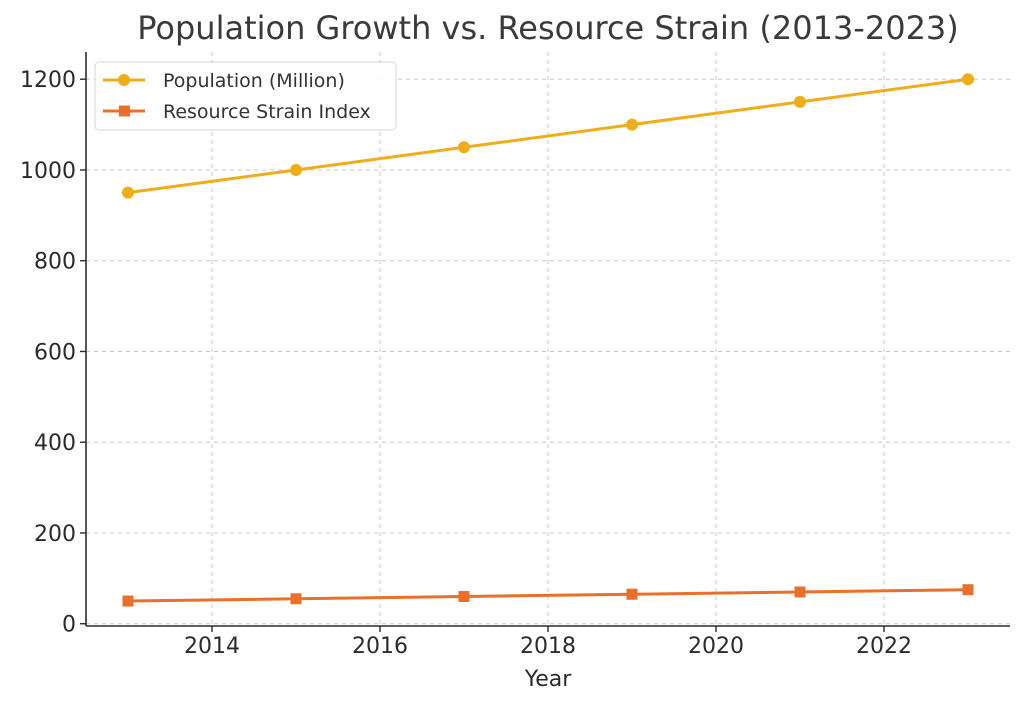  I want to click on y-tick-label: 1000, so click(48, 171).